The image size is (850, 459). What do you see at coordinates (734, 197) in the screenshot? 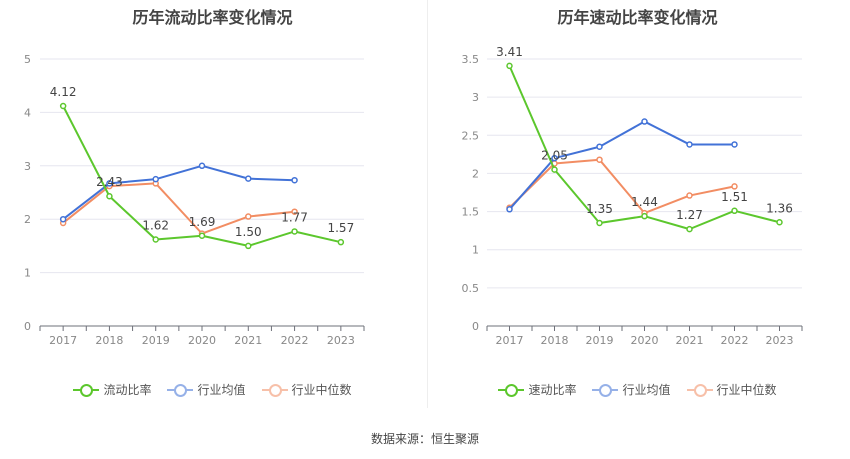
I see `data-label: 1.51` at bounding box center [734, 197].